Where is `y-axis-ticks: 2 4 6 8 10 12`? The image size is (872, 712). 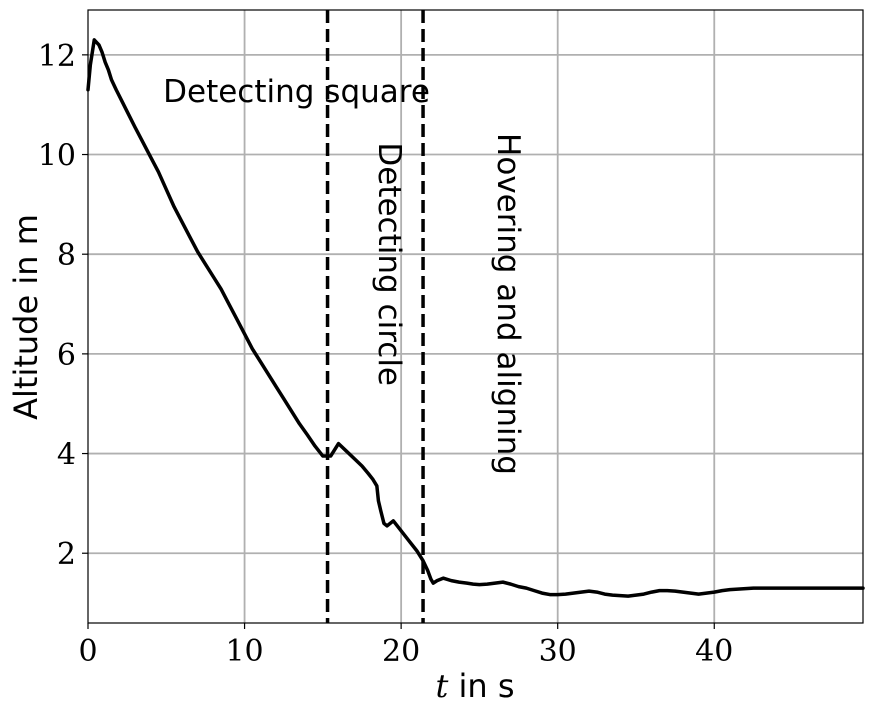
y-axis-ticks: 2 4 6 8 10 12 is located at coordinates (63, 305).